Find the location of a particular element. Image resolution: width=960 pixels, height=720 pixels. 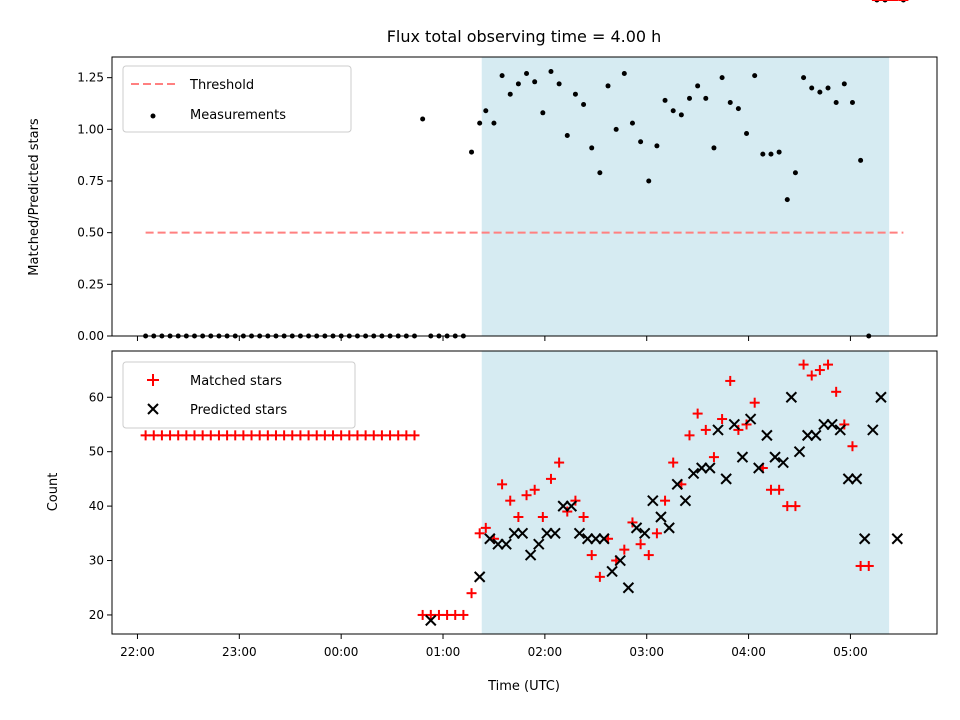

bottom-y-tick-label: 60 is located at coordinates (96, 397).